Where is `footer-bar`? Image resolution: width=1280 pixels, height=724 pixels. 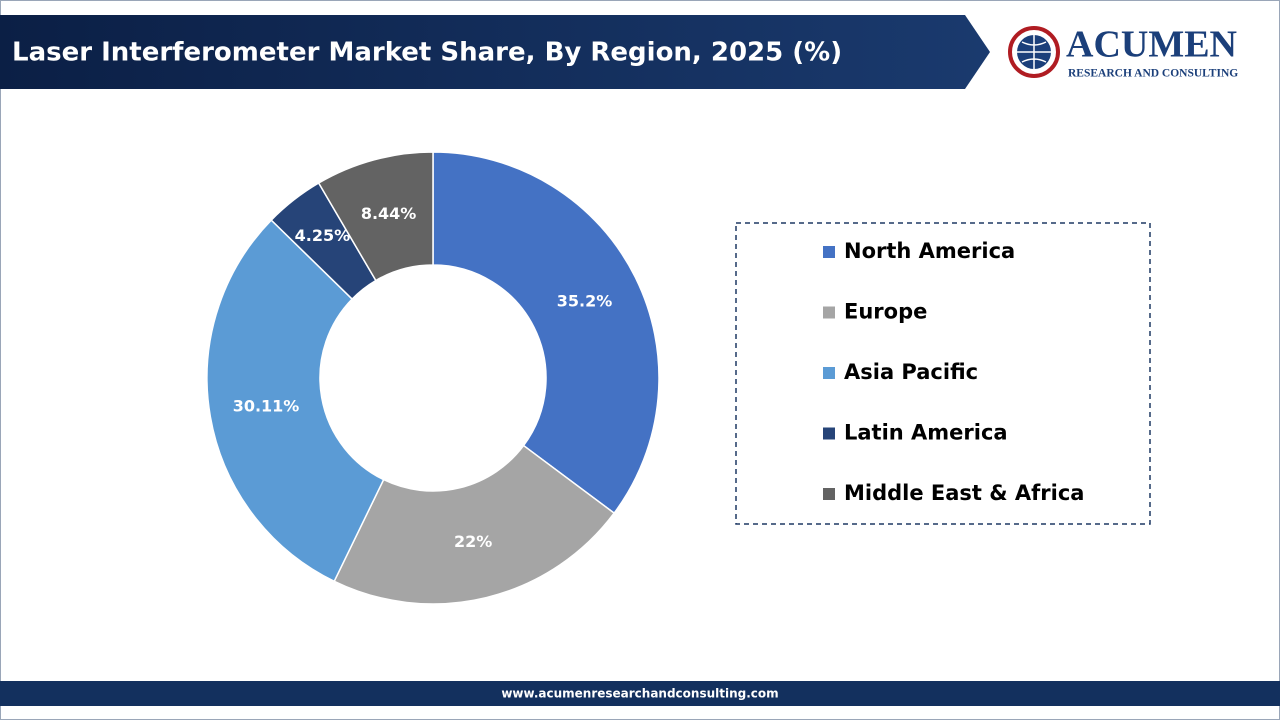
footer-bar is located at coordinates (640, 693).